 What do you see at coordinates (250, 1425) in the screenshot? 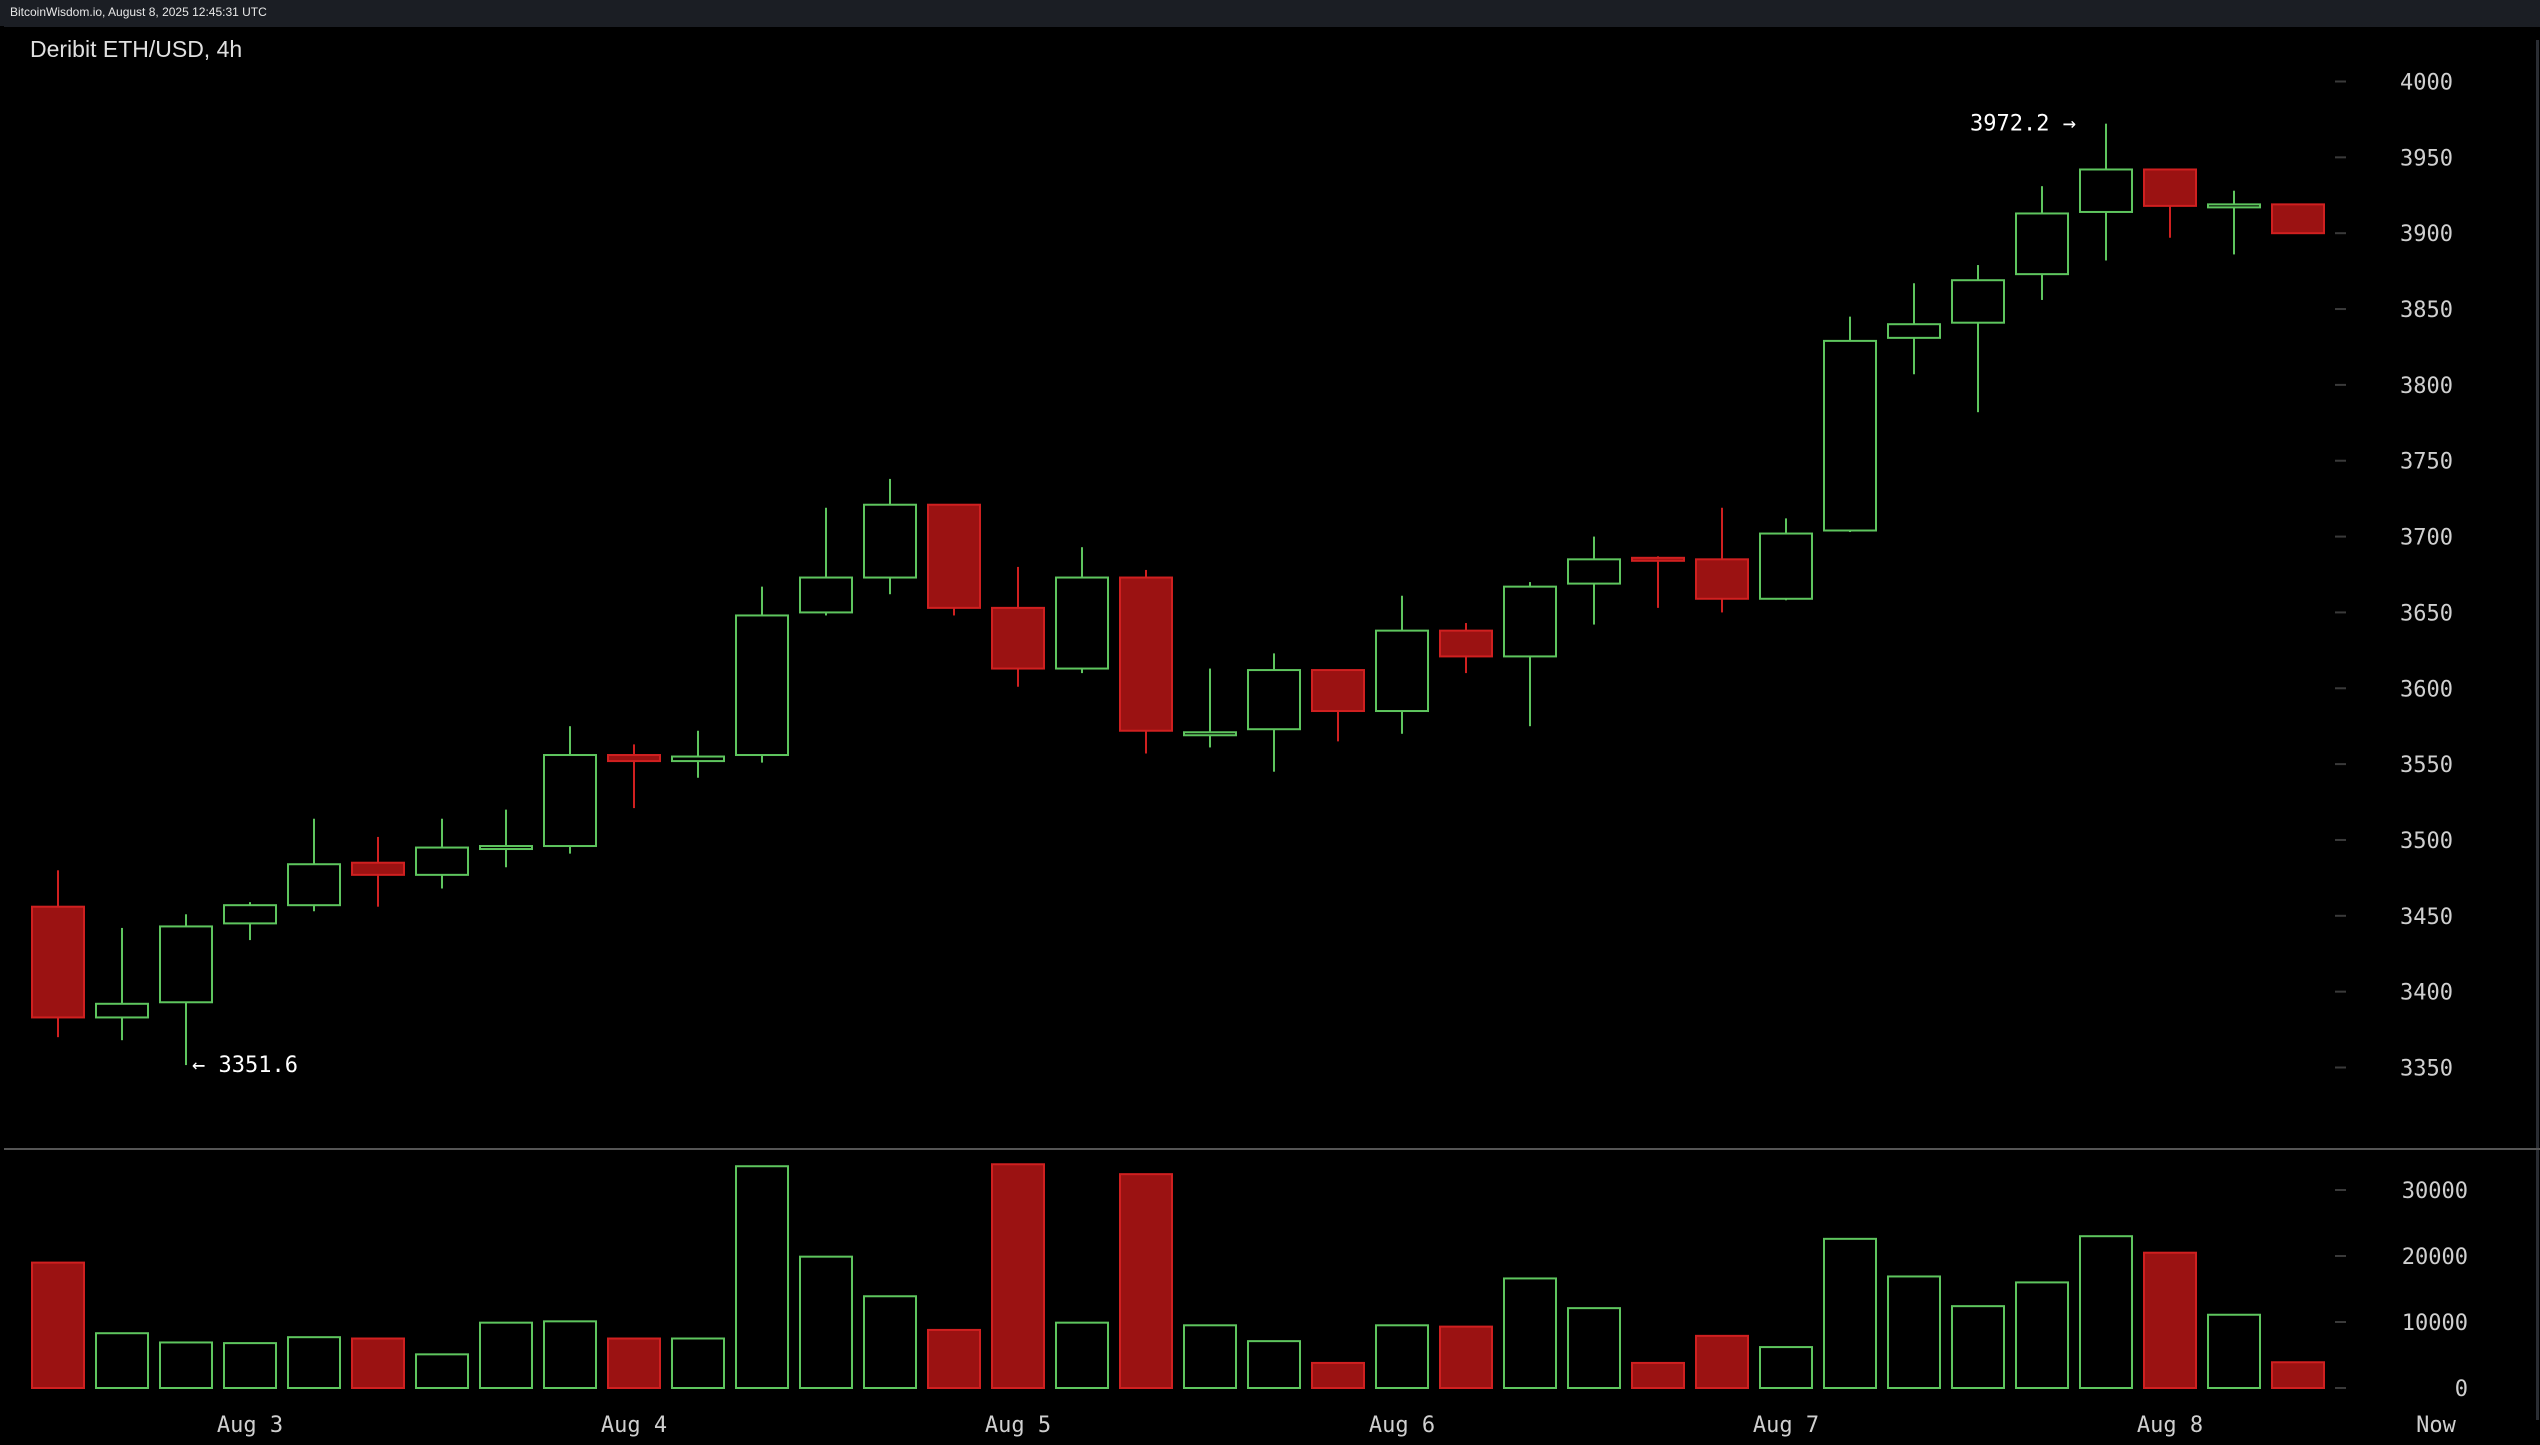
I see `time-axis-label: Aug 3` at bounding box center [250, 1425].